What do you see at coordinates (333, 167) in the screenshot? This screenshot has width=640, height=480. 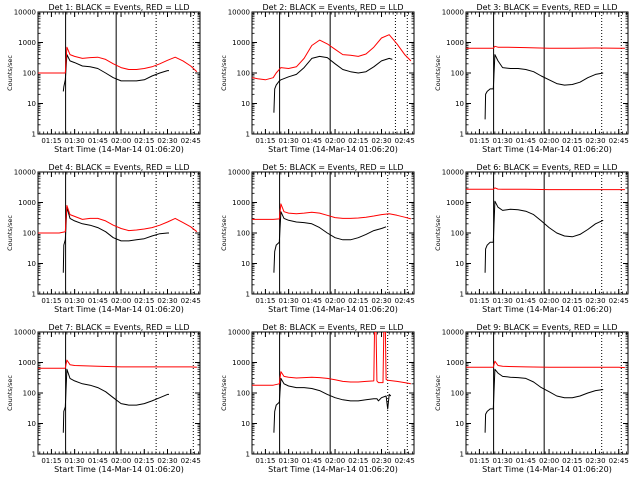 I see `panel-title: Det 5: BLACK = Events, RED = LLD` at bounding box center [333, 167].